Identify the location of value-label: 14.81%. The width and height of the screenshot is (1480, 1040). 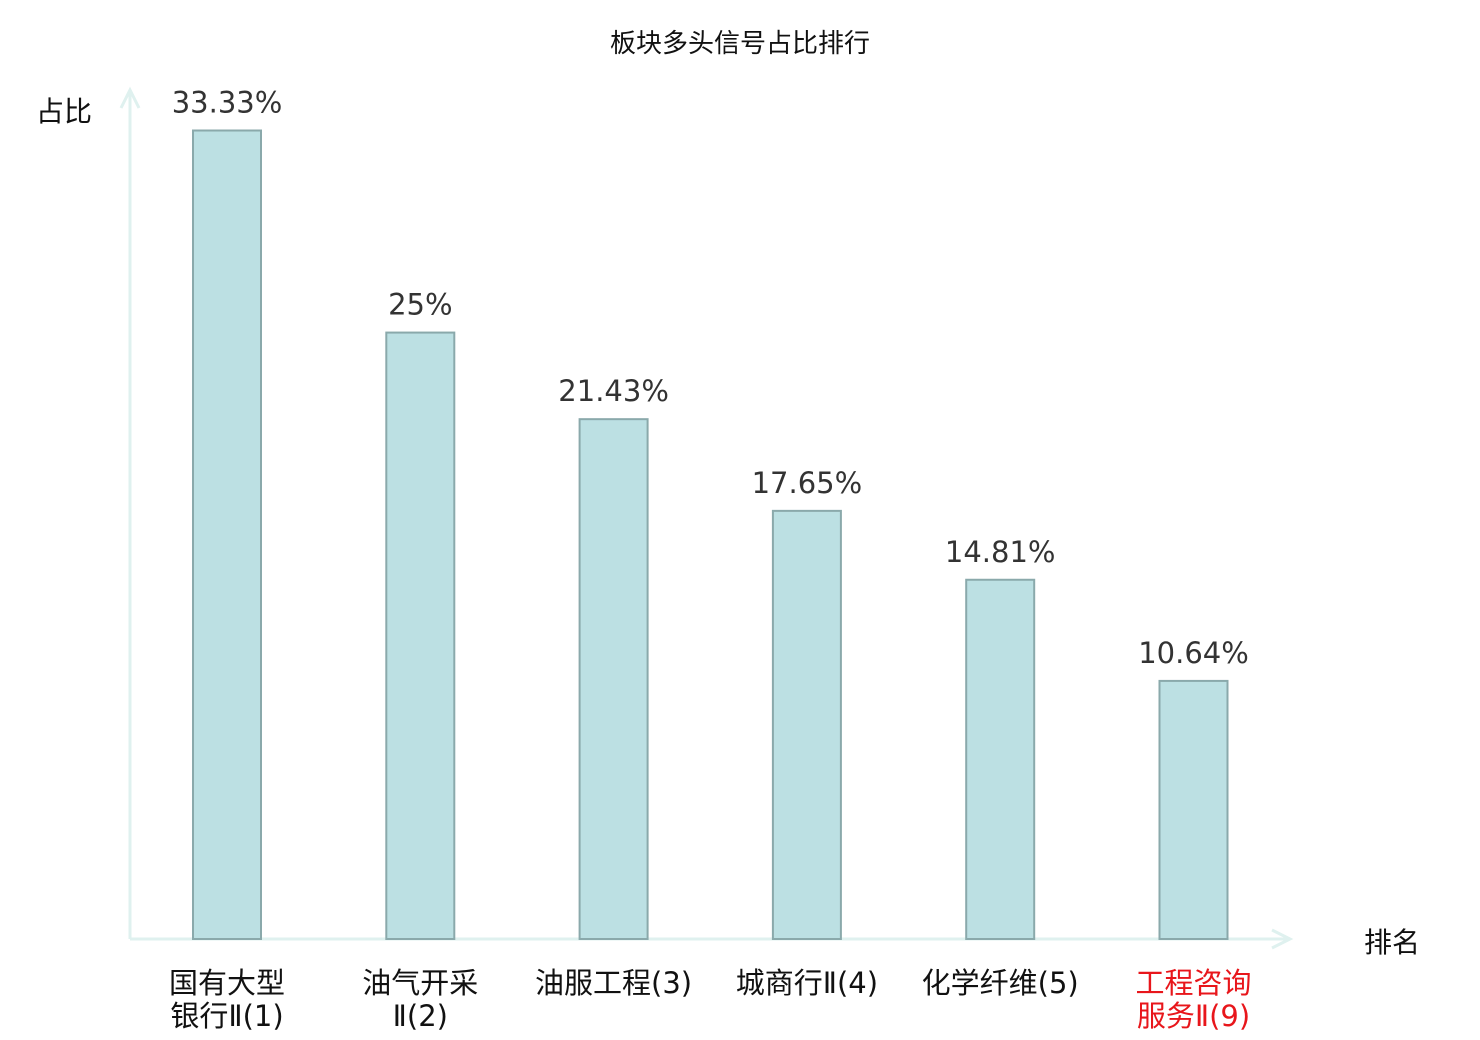
(1000, 552).